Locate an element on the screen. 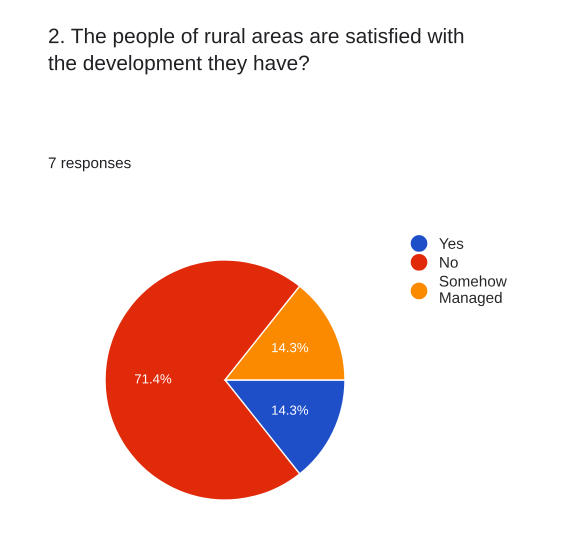  legend-label: No is located at coordinates (449, 262).